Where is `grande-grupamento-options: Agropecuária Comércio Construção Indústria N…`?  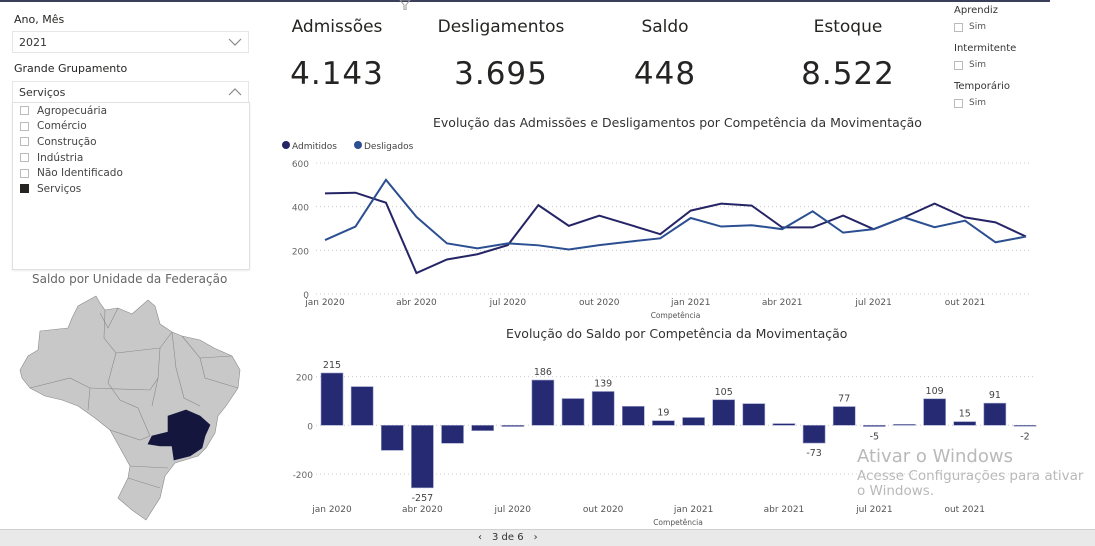 grande-grupamento-options: Agropecuária Comércio Construção Indústria N… is located at coordinates (131, 186).